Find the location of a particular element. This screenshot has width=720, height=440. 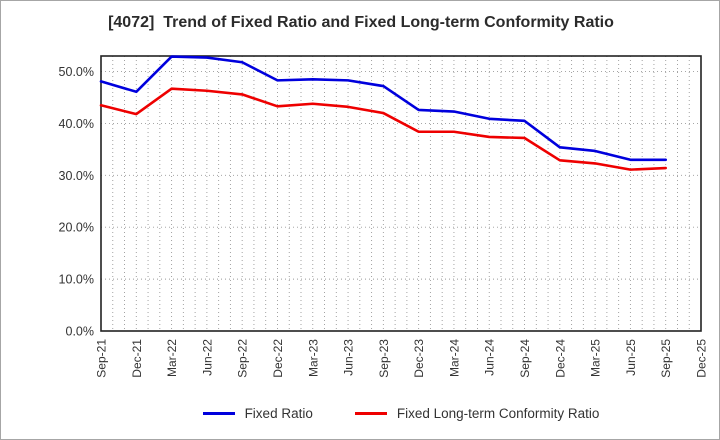

x-tick-label: Dec-22 is located at coordinates (278, 358).